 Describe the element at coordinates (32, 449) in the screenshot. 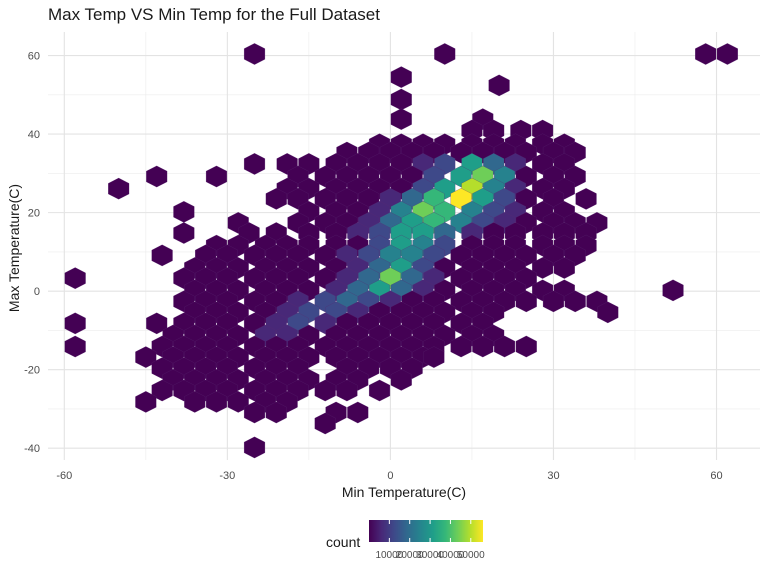

I see `y-tick-label: -40` at that location.